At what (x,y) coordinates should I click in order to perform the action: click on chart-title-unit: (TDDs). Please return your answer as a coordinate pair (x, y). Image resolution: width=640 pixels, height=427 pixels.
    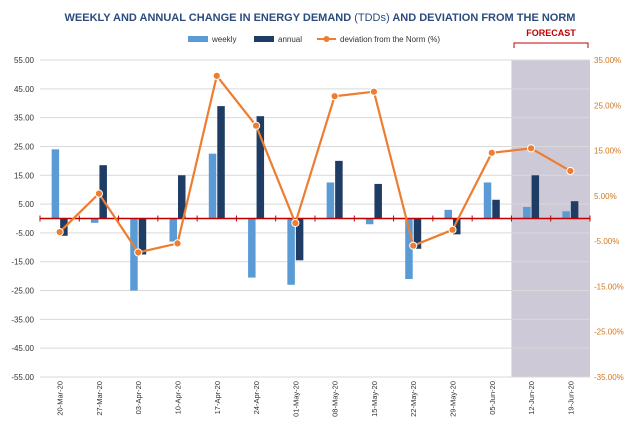
    Looking at the image, I should click on (371, 18).